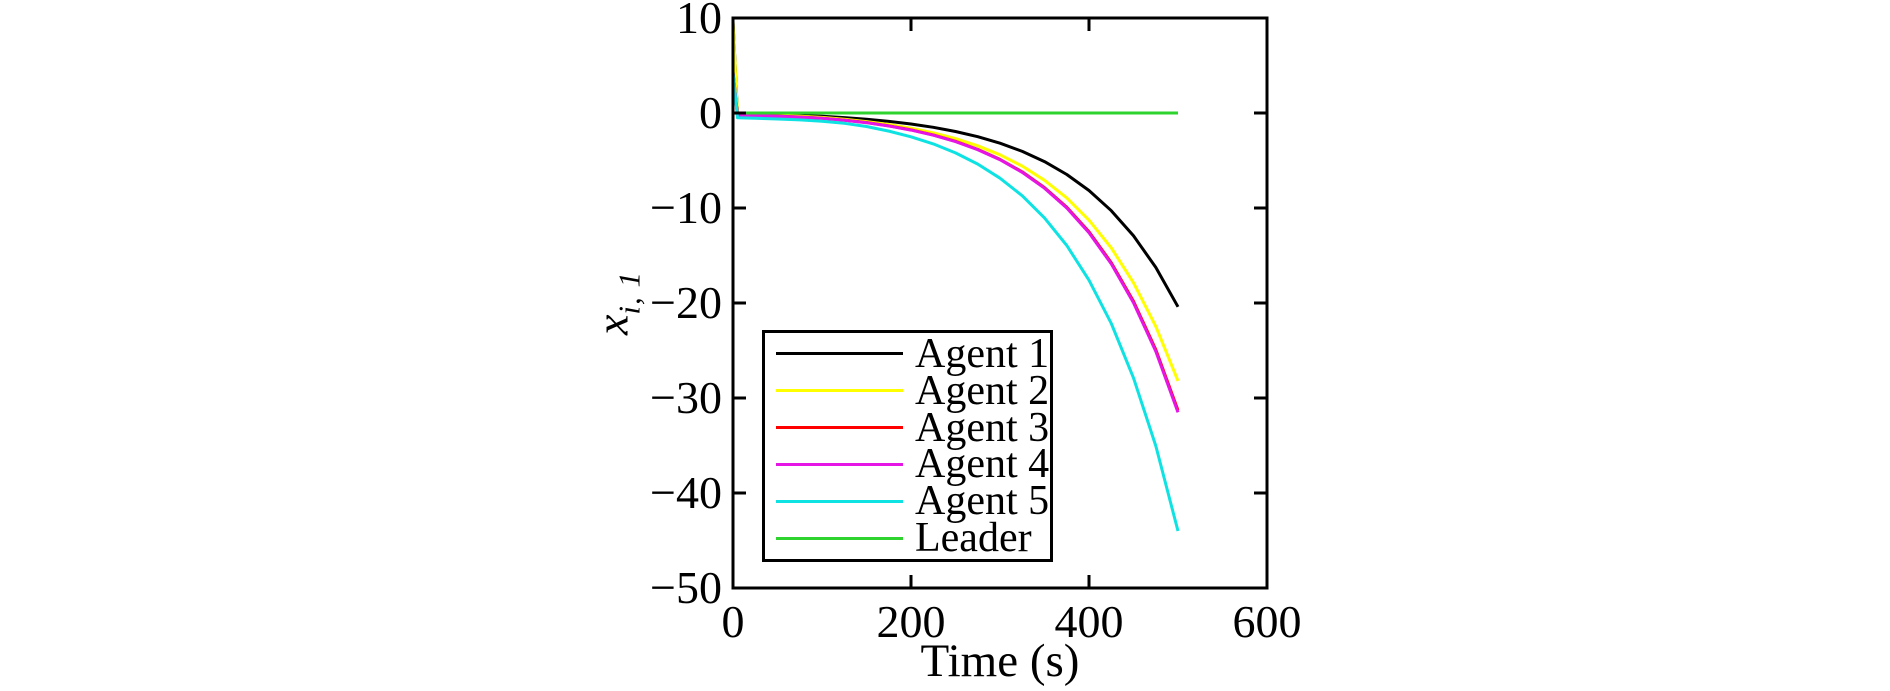 Image resolution: width=1890 pixels, height=691 pixels. What do you see at coordinates (1089, 621) in the screenshot?
I see `x-tick-label: 400` at bounding box center [1089, 621].